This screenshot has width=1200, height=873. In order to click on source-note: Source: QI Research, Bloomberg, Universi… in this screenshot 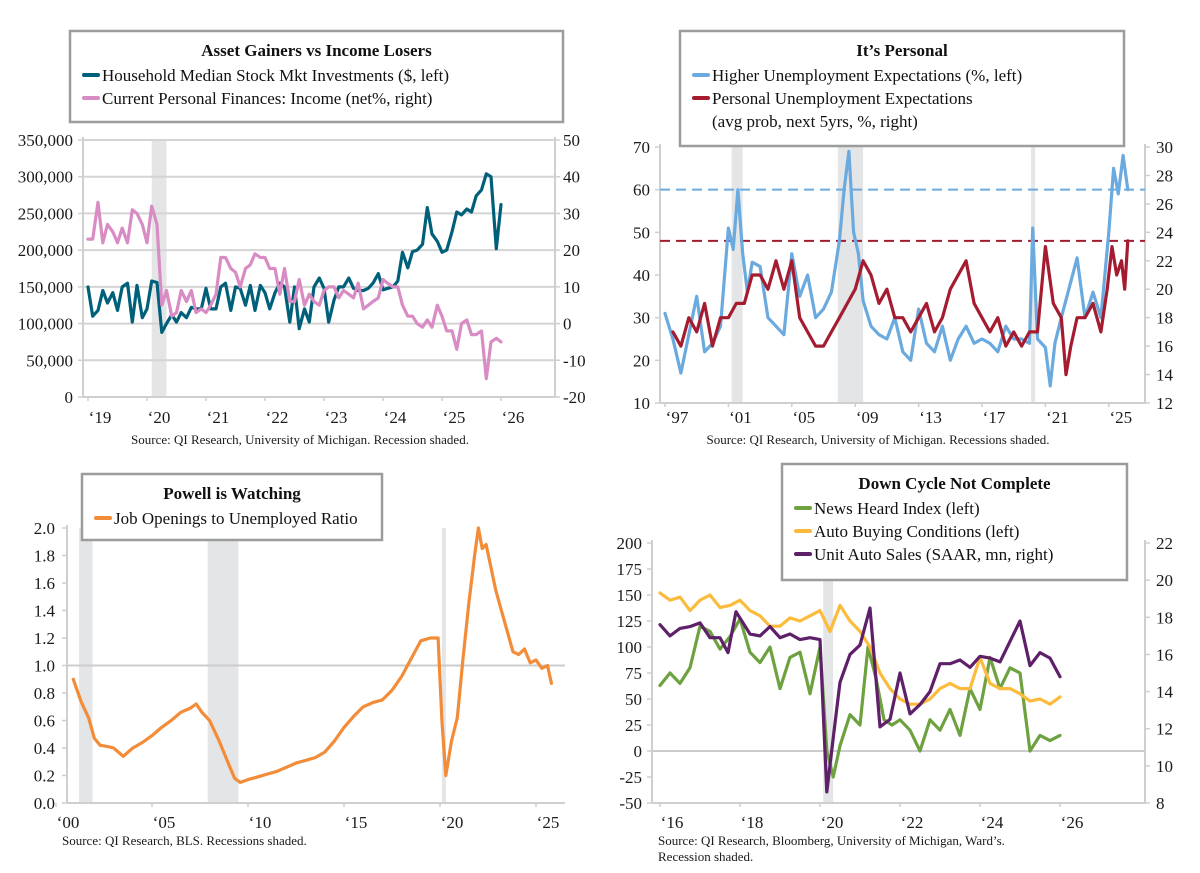, I will do `click(831, 840)`.